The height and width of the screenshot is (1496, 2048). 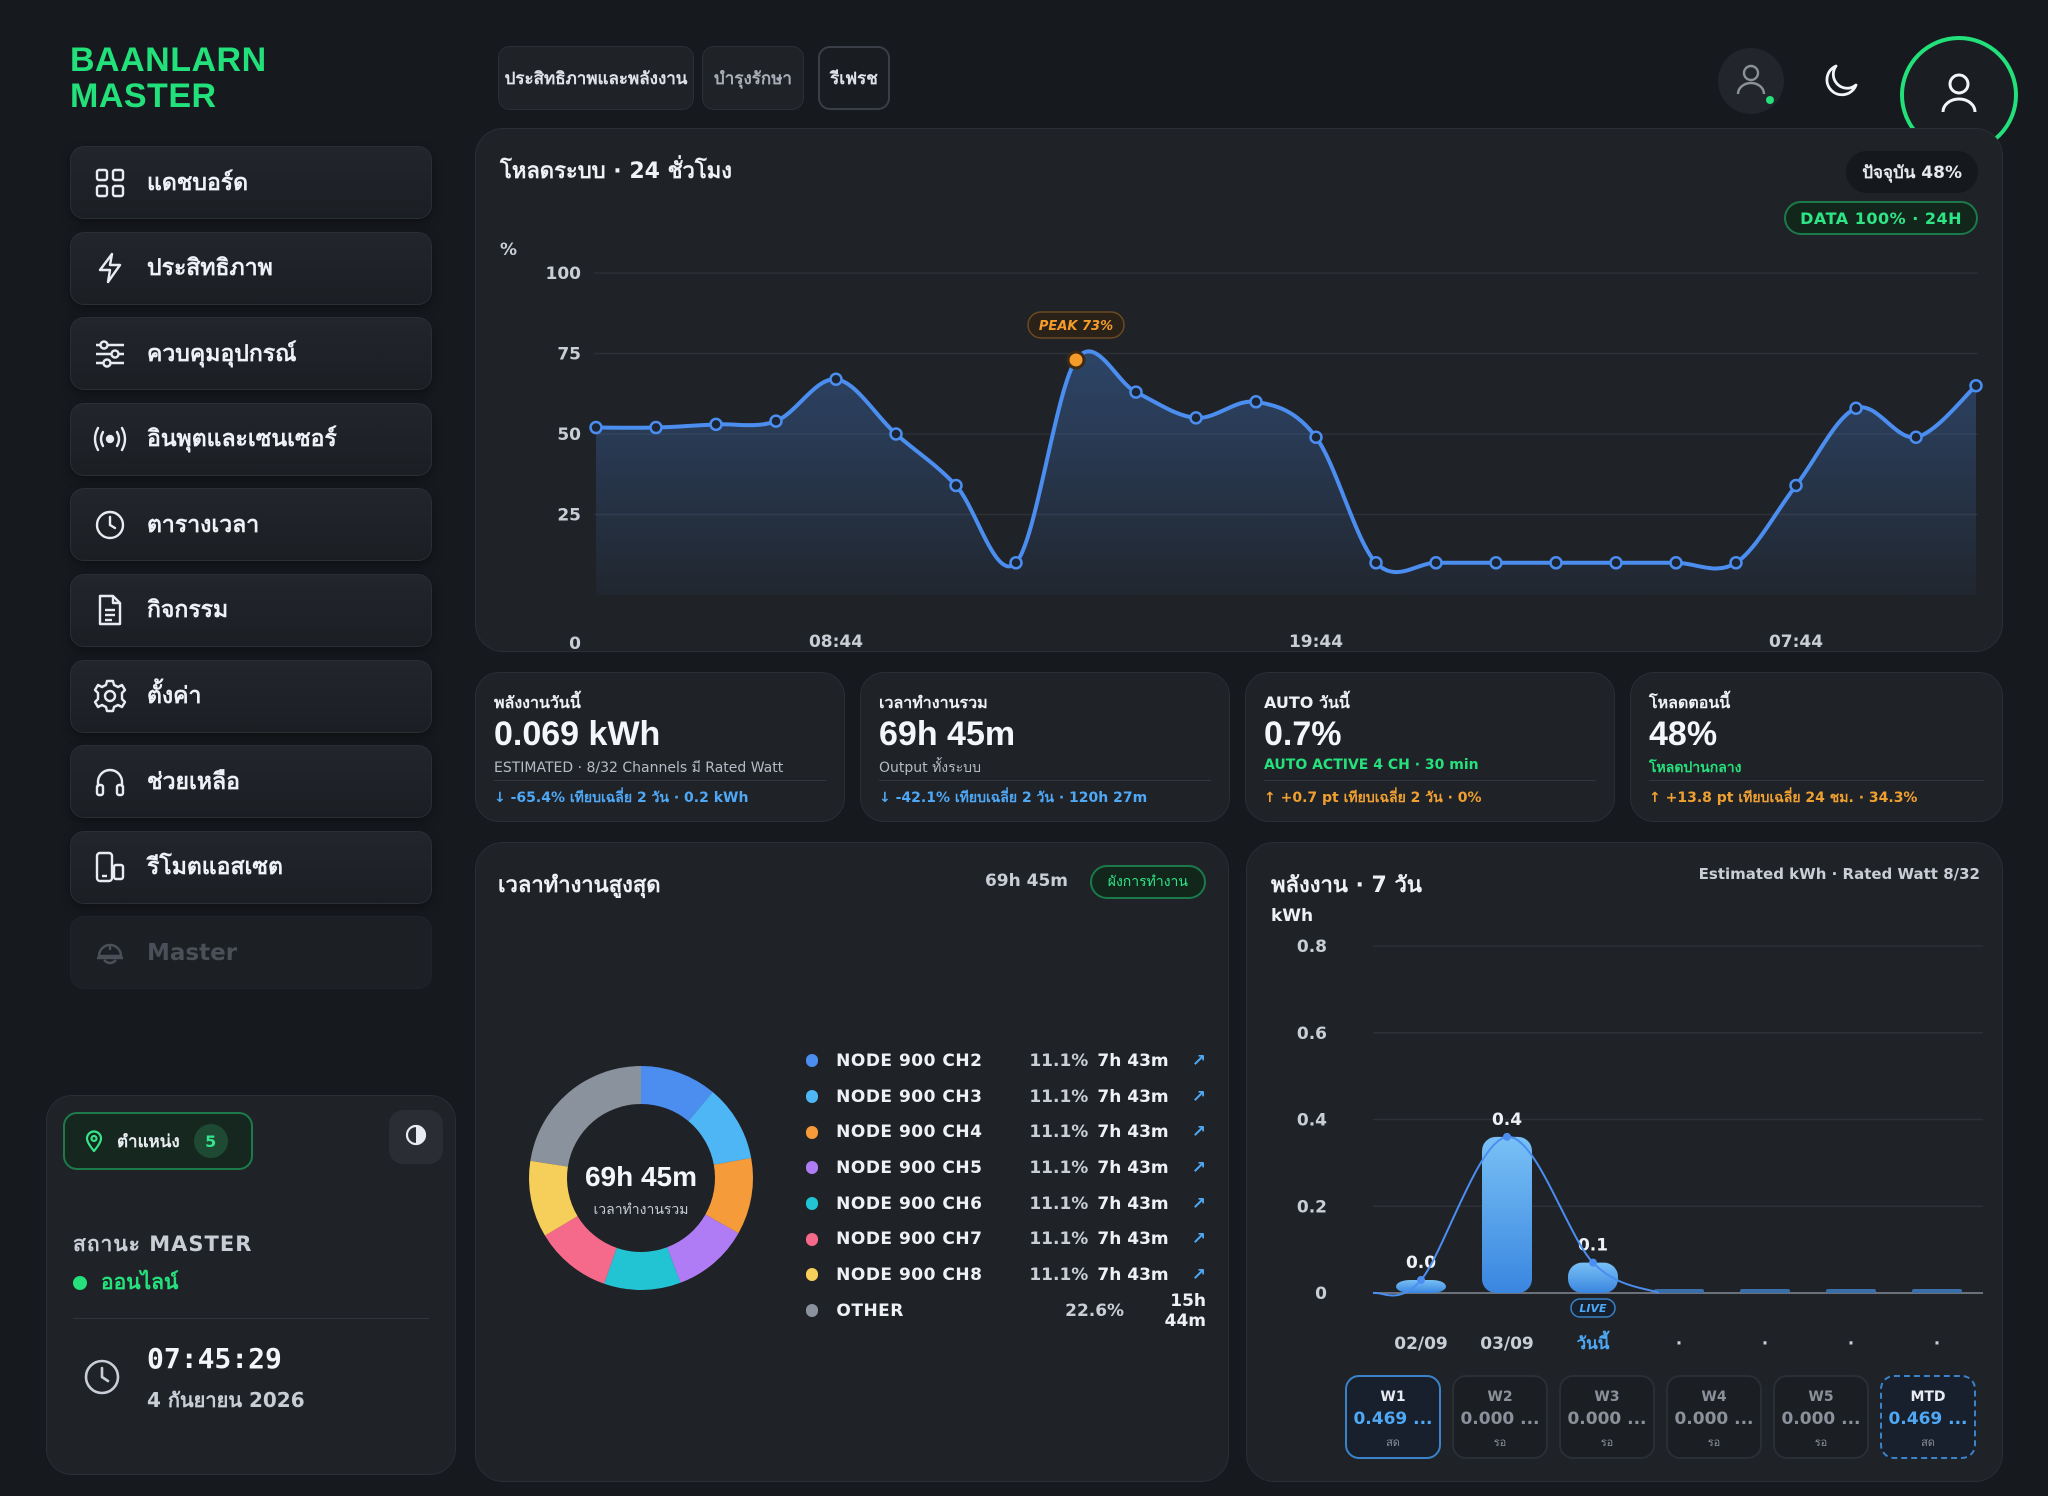 I want to click on legend-name: NODE 900 CH3, so click(x=909, y=1096).